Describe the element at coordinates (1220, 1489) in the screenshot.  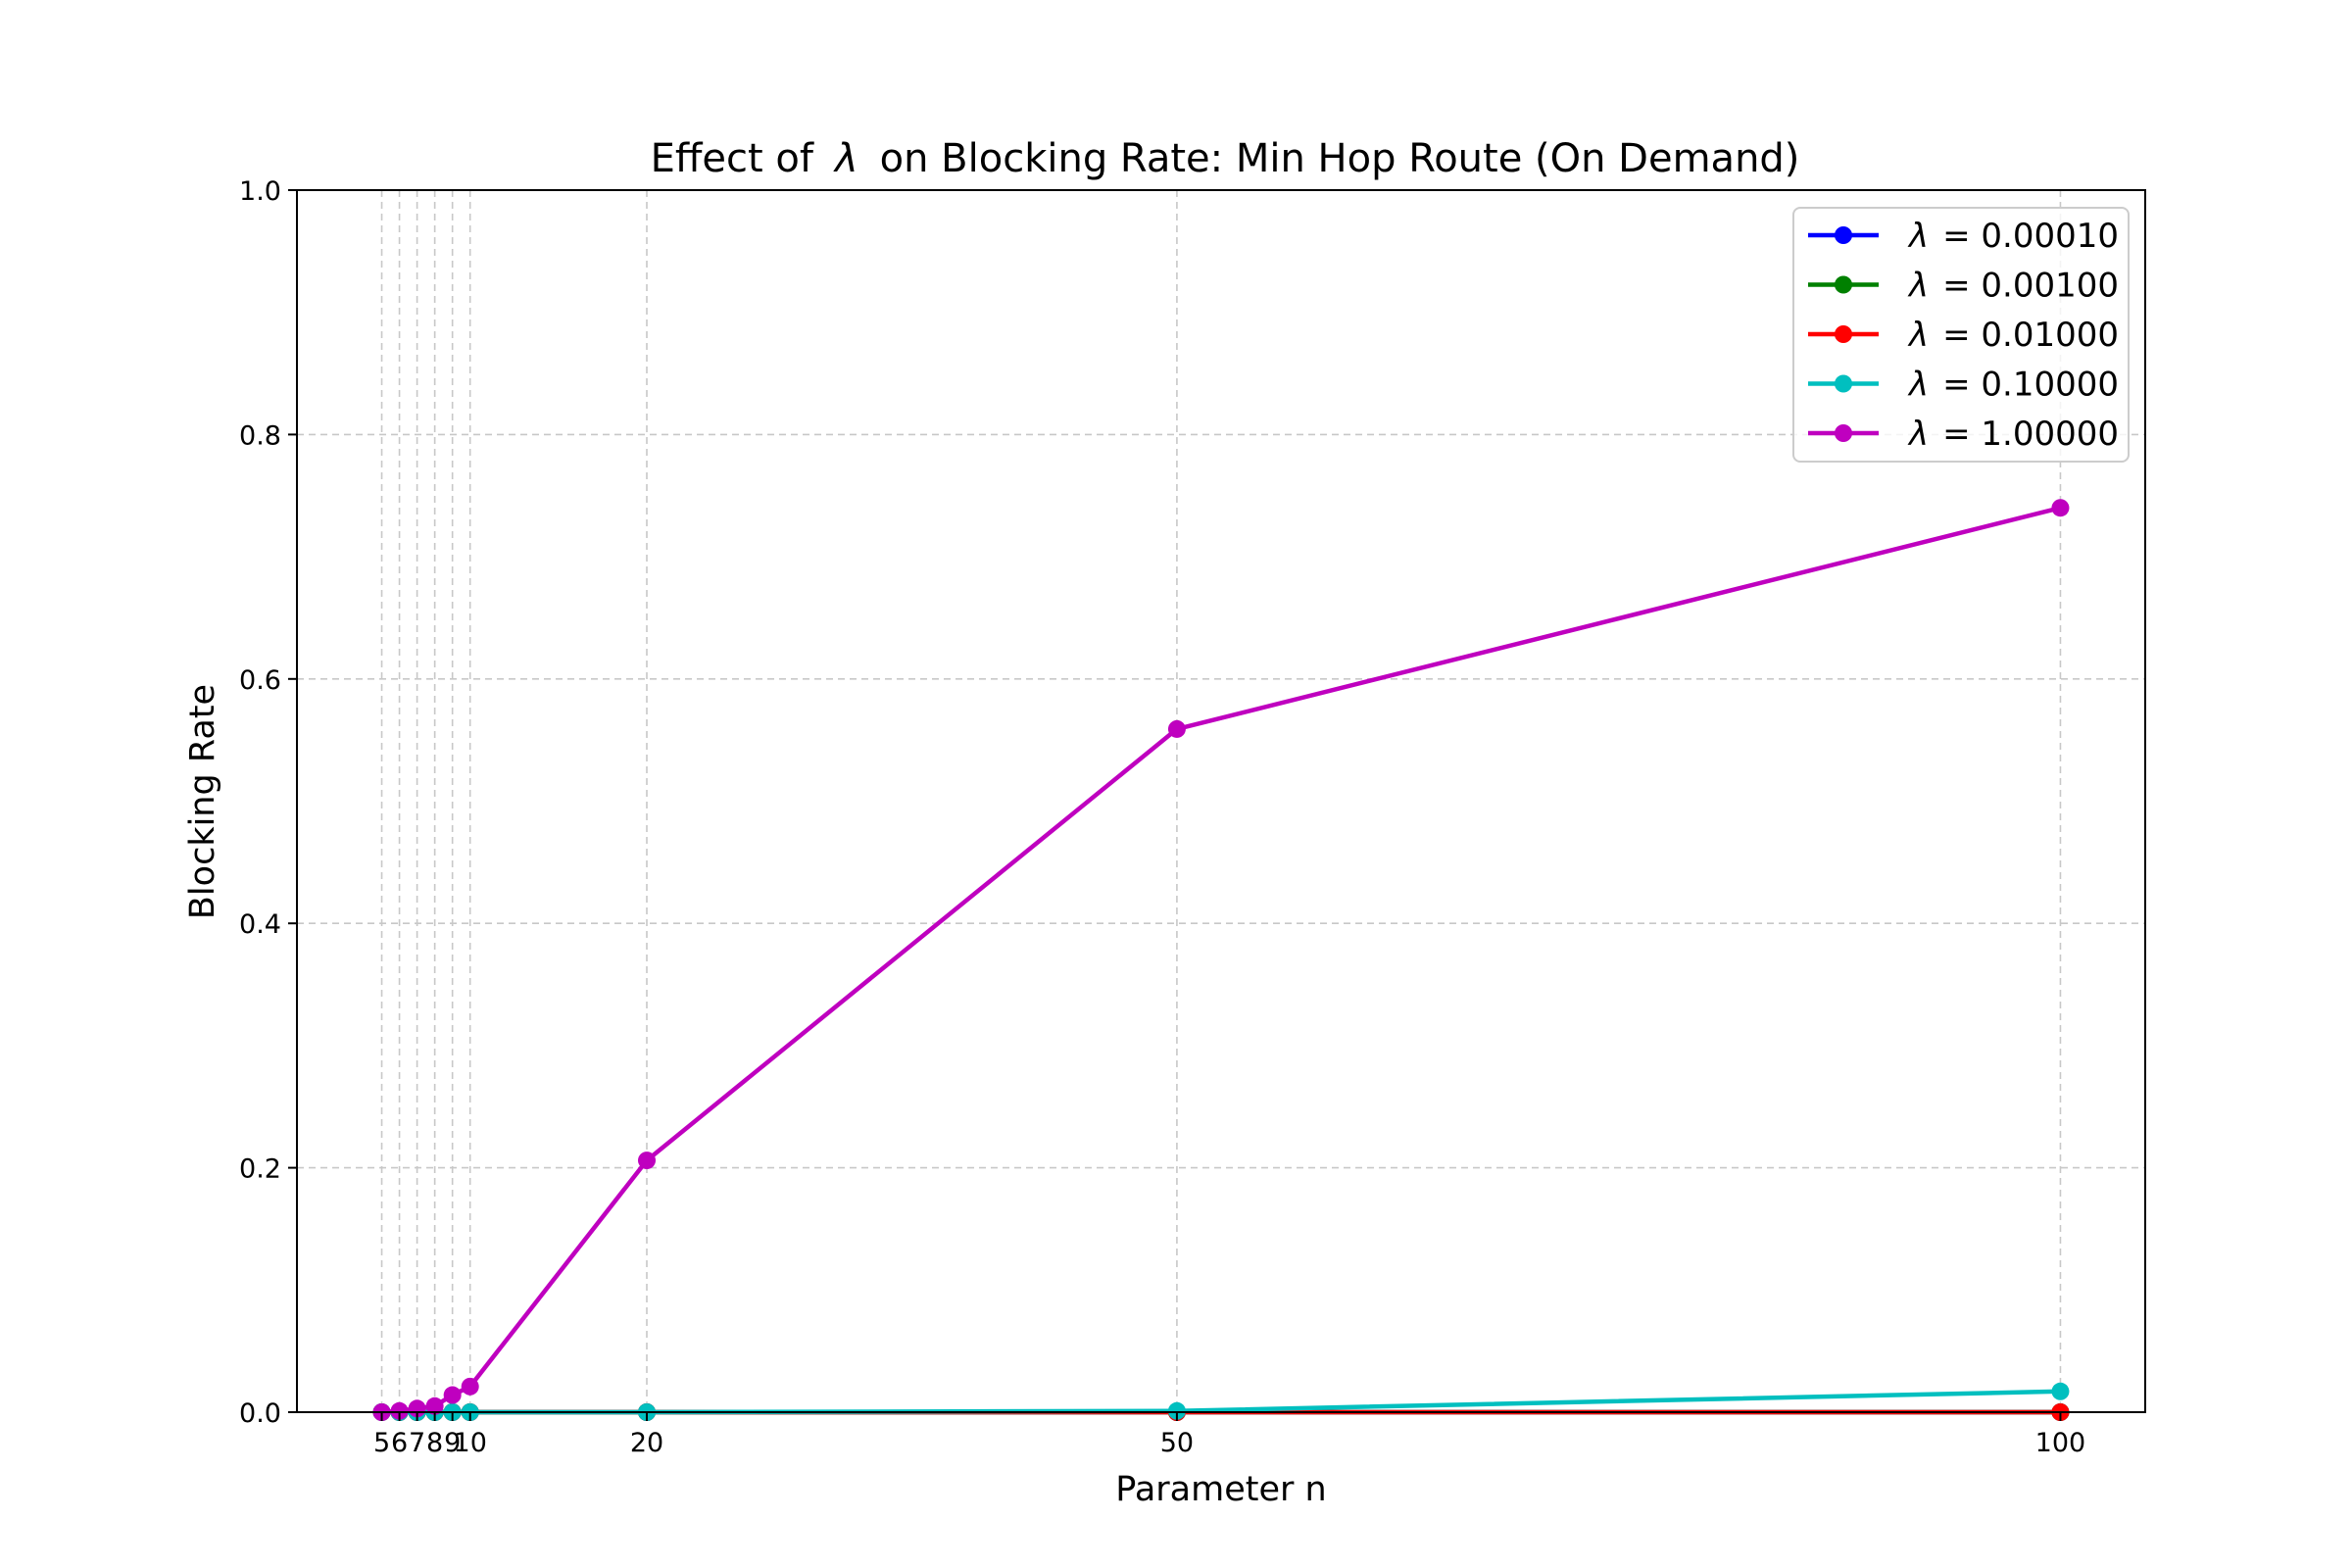
I see `x-axis-label: Parameter n` at that location.